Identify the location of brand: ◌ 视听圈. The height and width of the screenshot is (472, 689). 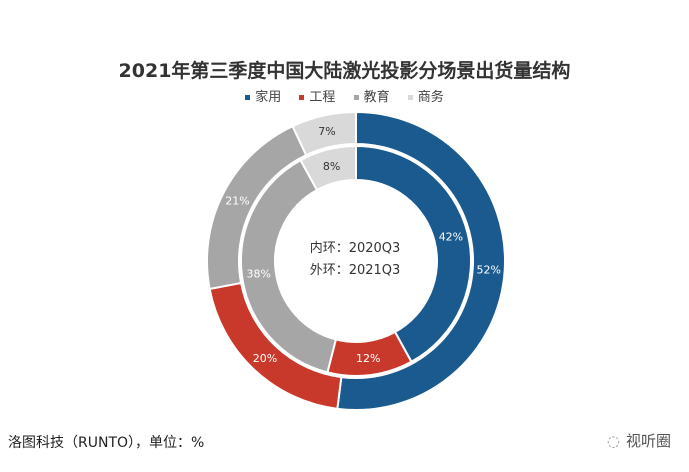
(639, 440).